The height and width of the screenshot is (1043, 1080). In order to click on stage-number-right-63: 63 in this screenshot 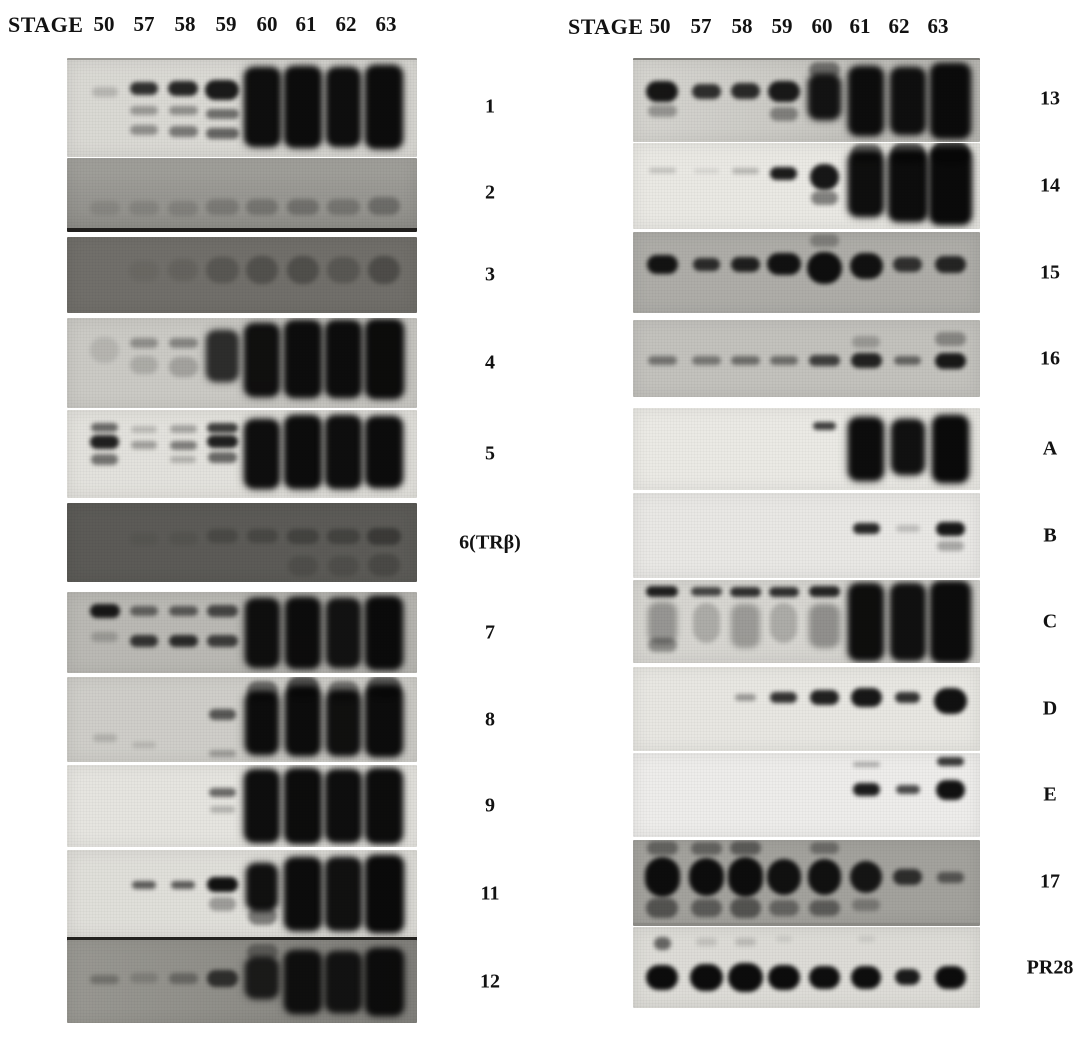, I will do `click(938, 26)`.